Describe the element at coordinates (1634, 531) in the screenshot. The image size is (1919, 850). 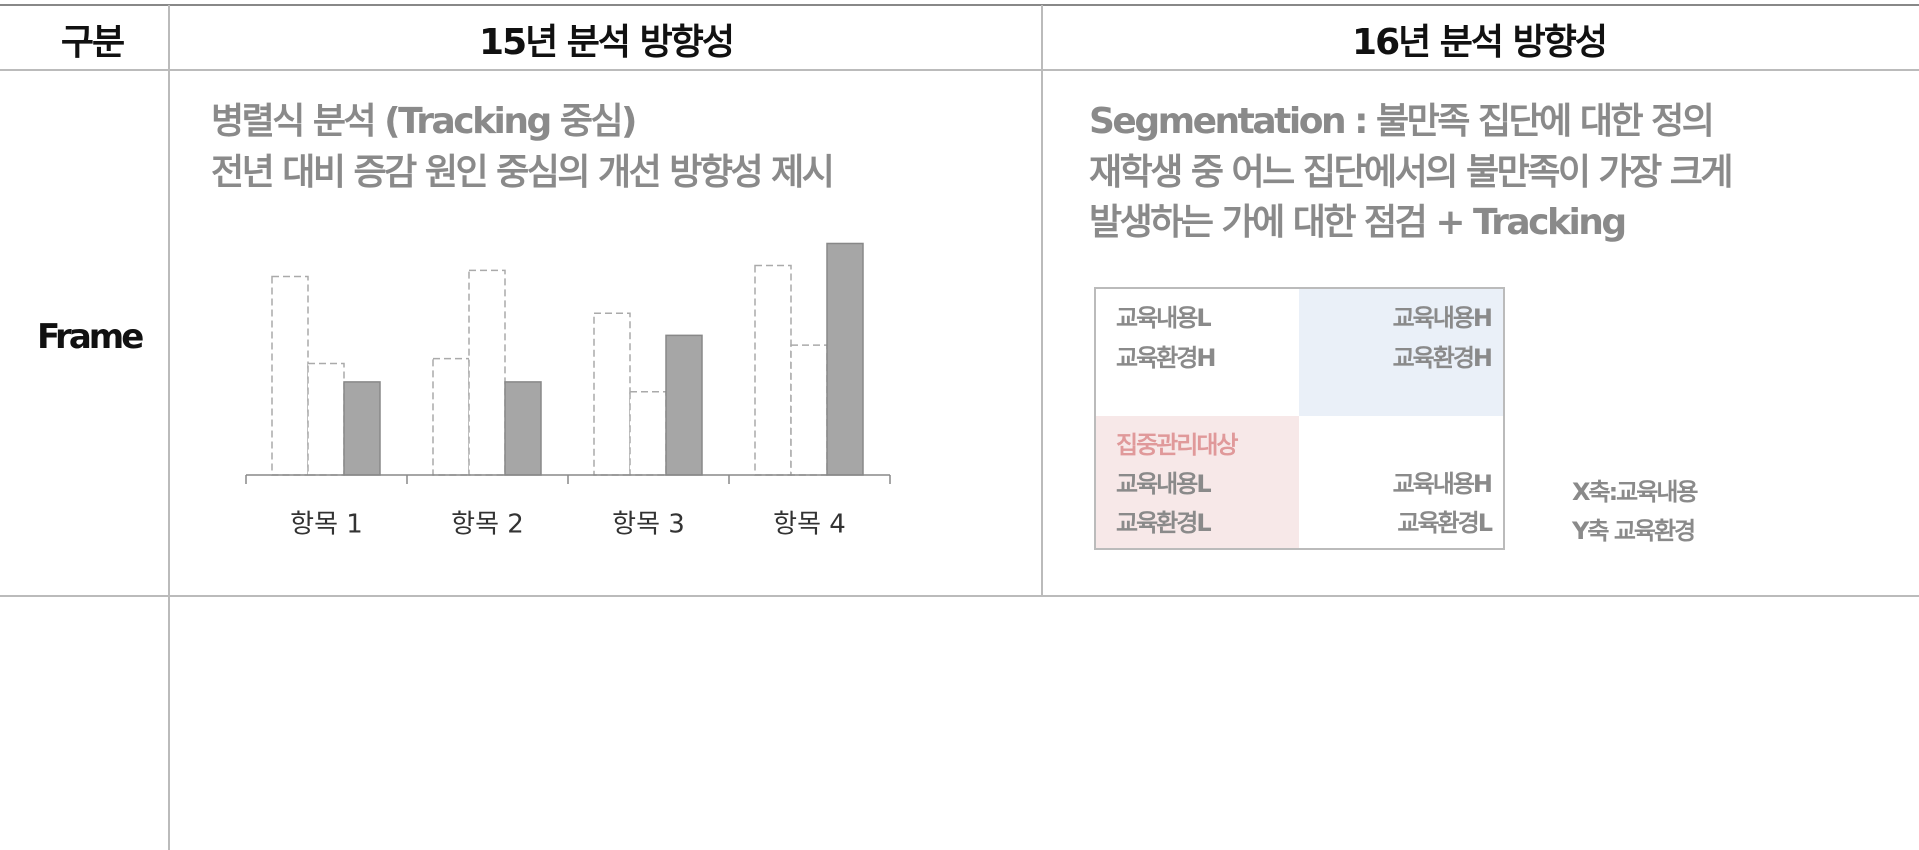
I see `axis-note: Y축 교육환경` at that location.